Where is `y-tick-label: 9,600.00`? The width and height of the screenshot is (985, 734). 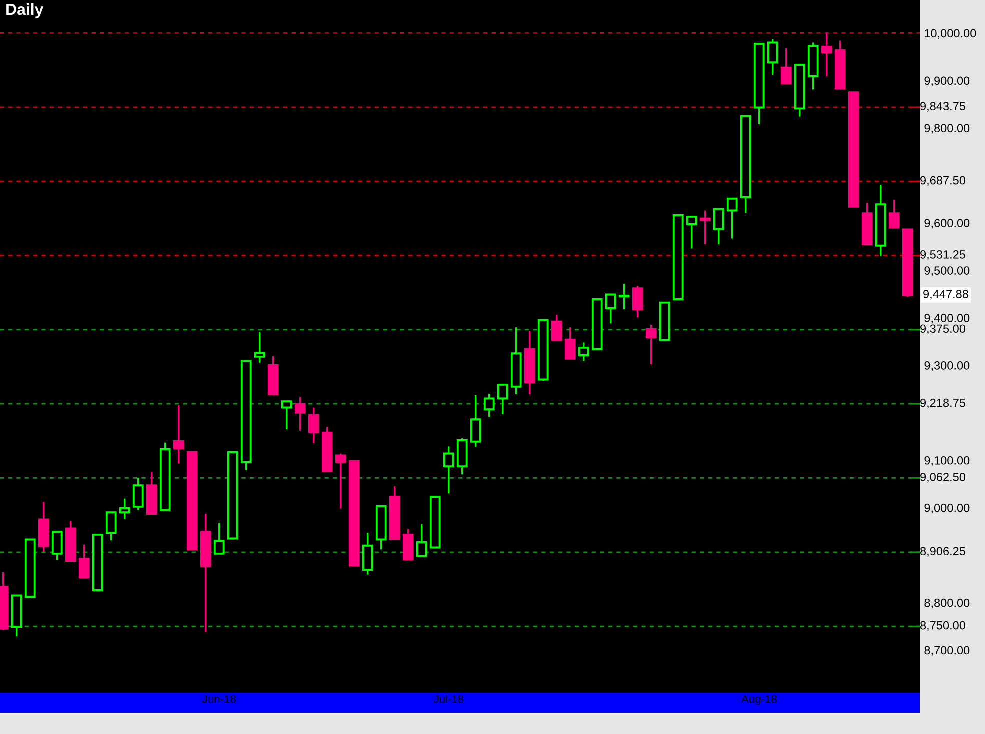 y-tick-label: 9,600.00 is located at coordinates (947, 224).